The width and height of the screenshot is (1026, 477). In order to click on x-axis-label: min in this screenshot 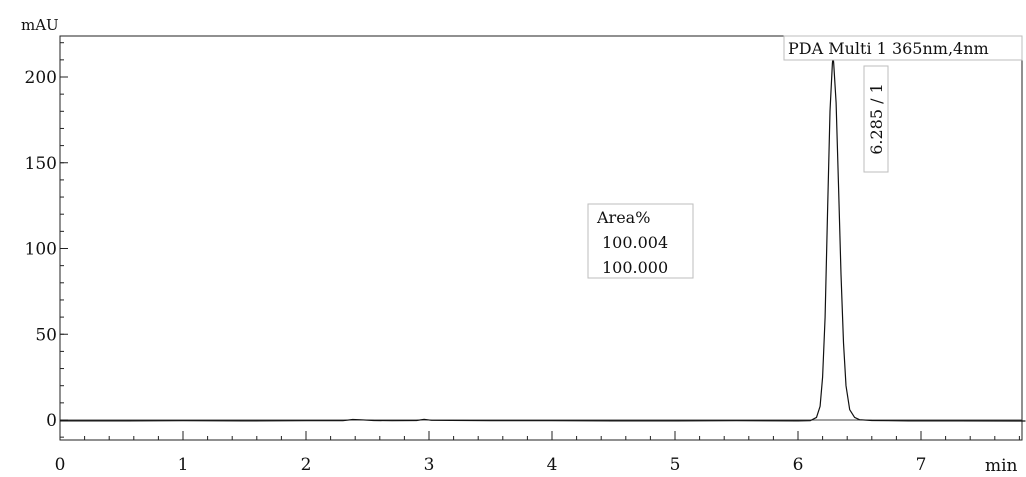, I will do `click(1001, 466)`.